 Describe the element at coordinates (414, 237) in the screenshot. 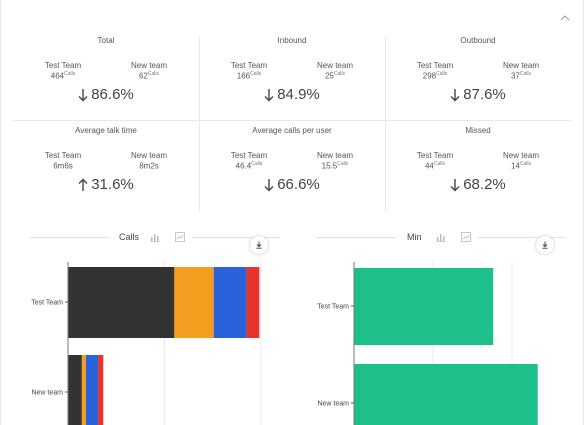

I see `min-chart-title: Min` at that location.